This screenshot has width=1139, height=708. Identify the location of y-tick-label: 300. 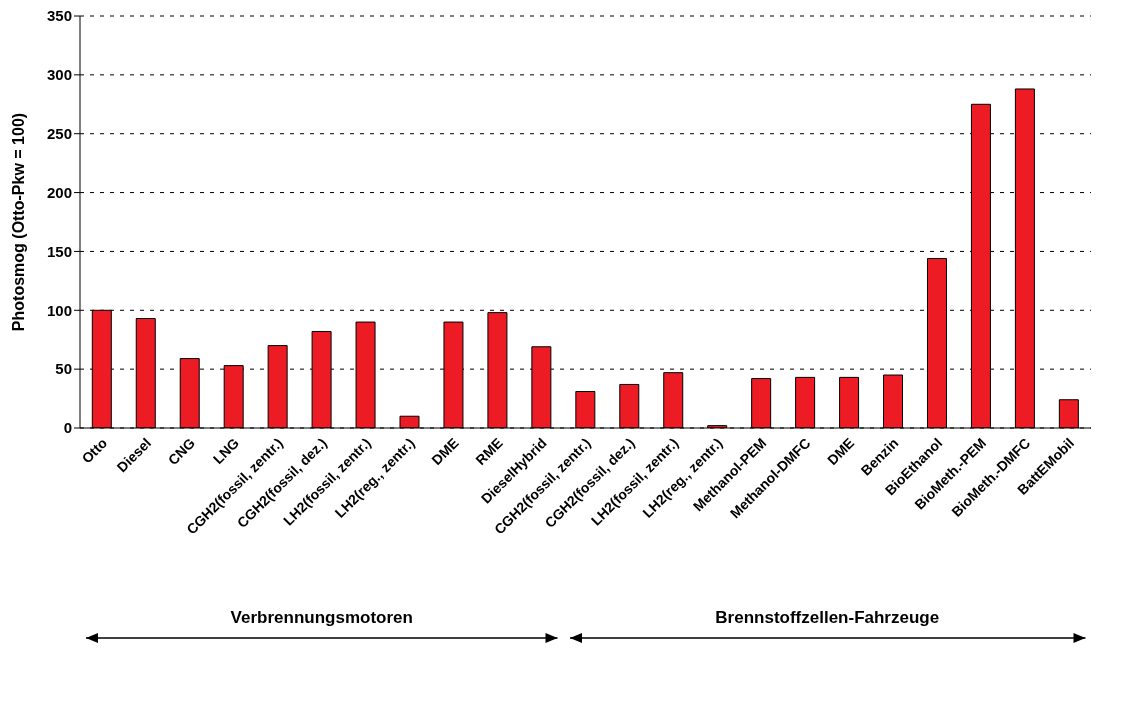
(59, 75).